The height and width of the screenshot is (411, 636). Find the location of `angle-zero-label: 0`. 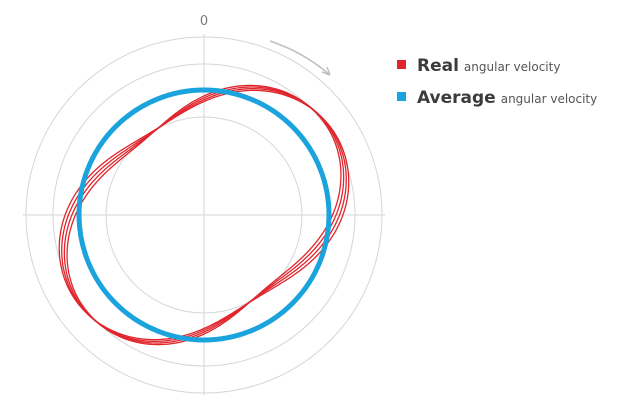

angle-zero-label: 0 is located at coordinates (204, 21).